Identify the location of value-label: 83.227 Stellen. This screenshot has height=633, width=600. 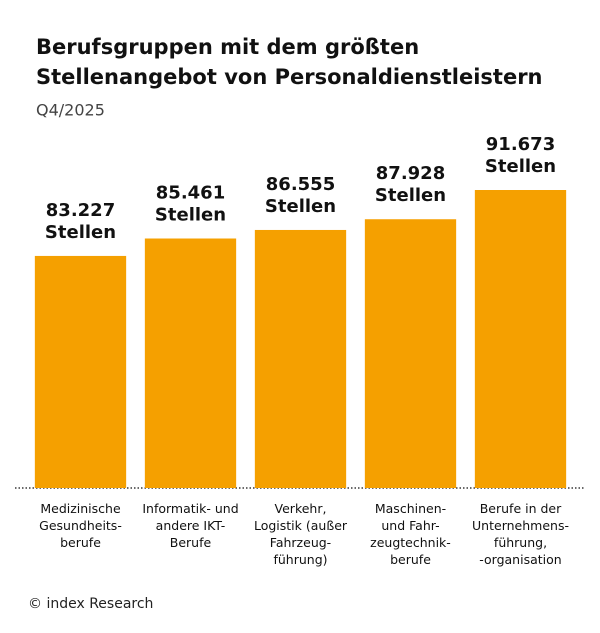
(80, 221).